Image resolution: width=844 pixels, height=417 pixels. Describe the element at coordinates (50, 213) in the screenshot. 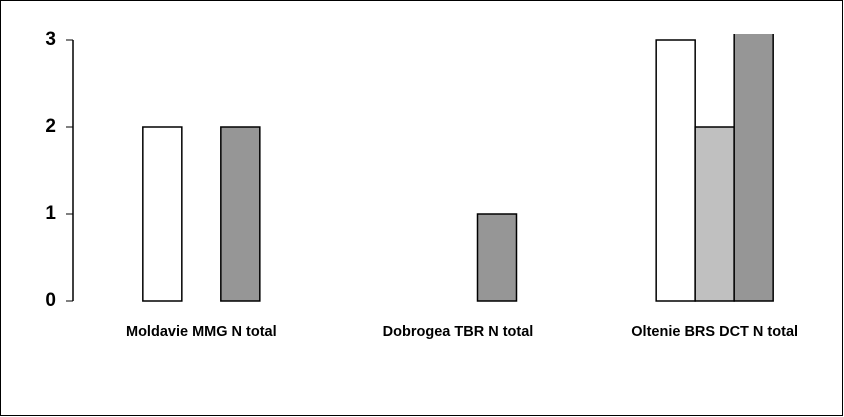

I see `y-tick-label: 1` at that location.